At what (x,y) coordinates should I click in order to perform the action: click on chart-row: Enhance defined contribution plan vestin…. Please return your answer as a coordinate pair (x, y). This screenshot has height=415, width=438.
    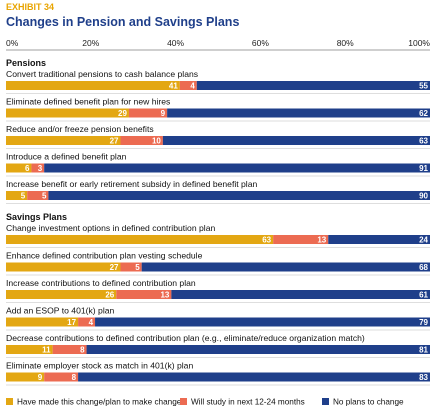
    Looking at the image, I should click on (218, 263).